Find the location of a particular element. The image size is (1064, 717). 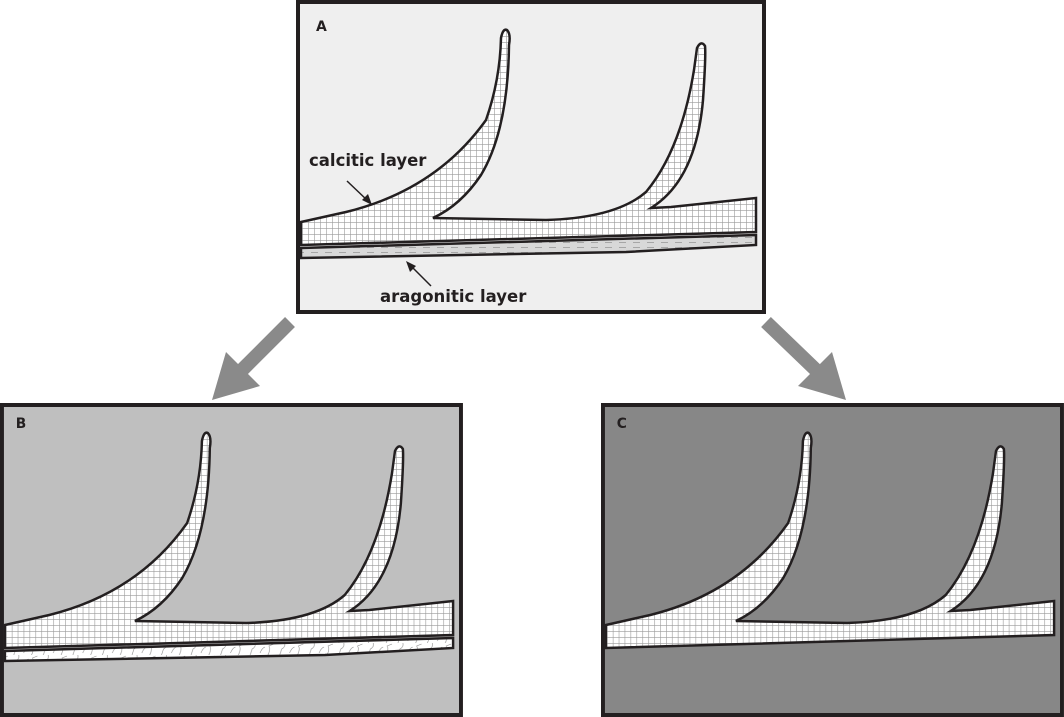

aragonitic-arrow-icon is located at coordinates (419, 274).